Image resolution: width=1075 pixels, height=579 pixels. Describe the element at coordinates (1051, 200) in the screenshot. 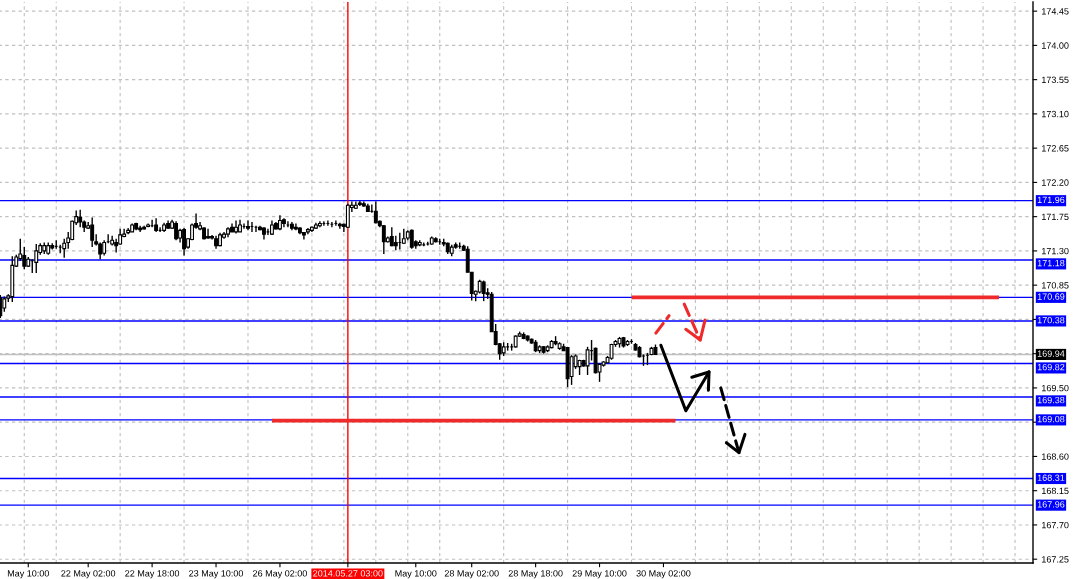

I see `ref-line-label: 171.96` at that location.